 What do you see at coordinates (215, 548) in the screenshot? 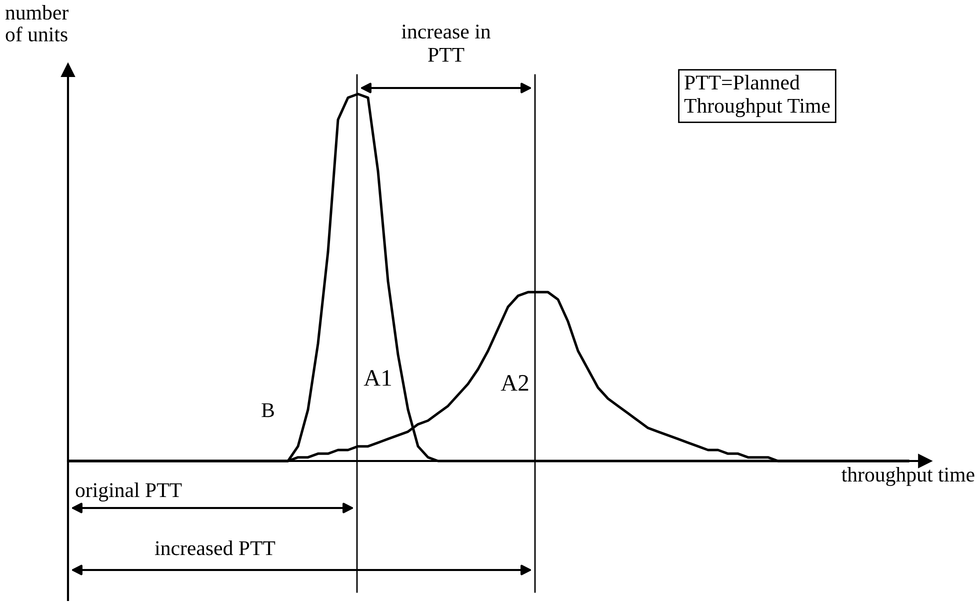
I see `text: increased PTT` at bounding box center [215, 548].